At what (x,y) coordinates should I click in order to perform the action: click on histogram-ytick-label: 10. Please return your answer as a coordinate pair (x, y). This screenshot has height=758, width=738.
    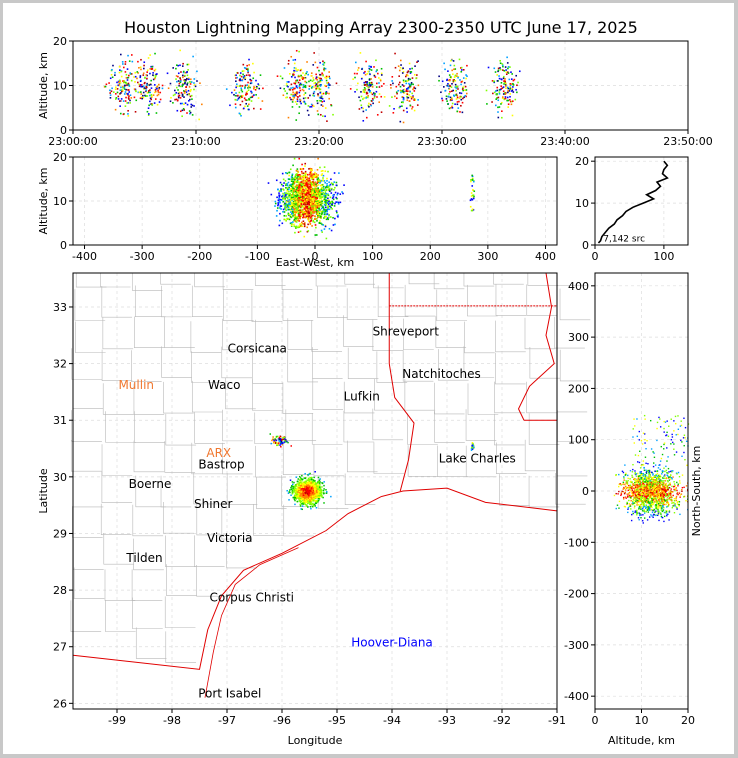
    Looking at the image, I should click on (582, 203).